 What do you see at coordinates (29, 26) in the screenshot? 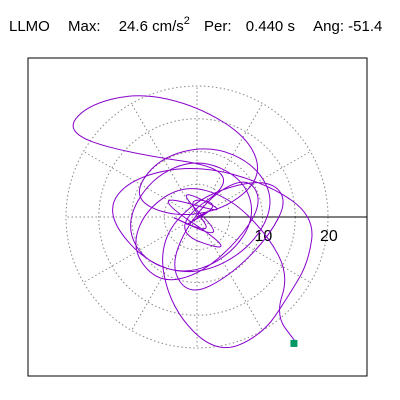
I see `station-code: LLMO` at bounding box center [29, 26].